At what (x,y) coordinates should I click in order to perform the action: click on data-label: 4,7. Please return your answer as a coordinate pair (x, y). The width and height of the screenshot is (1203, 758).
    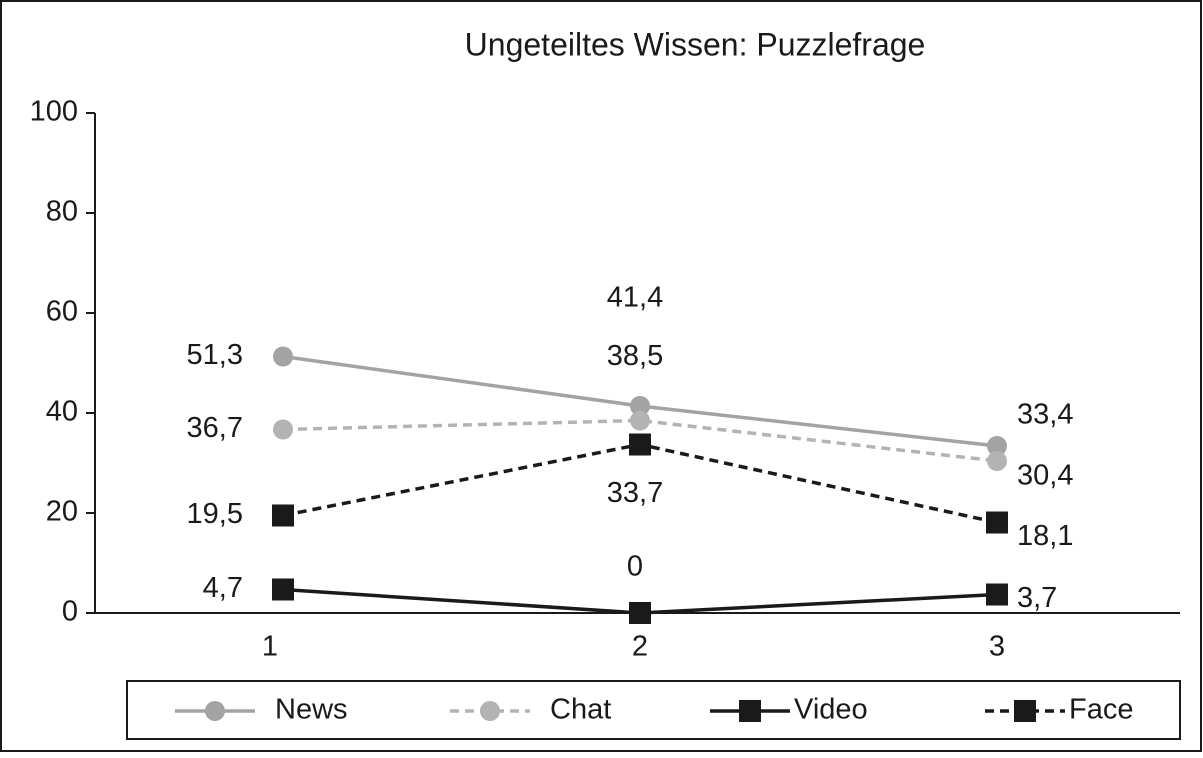
    Looking at the image, I should click on (223, 588).